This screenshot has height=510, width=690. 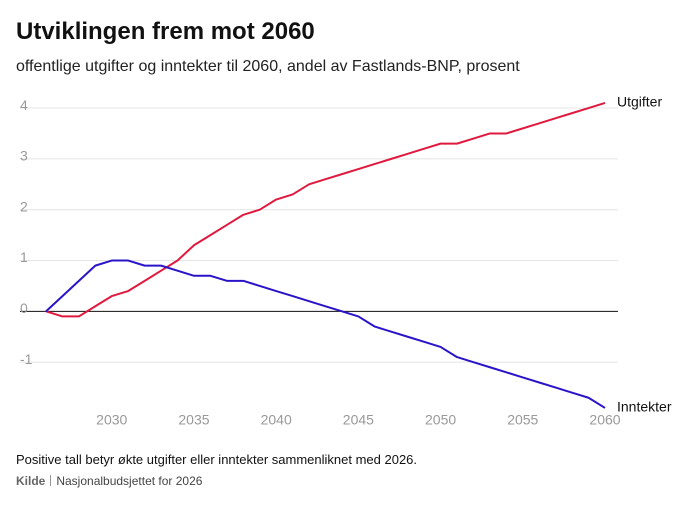 I want to click on source: Kilde Nasjonalbudsjettet for 2026, so click(x=109, y=481).